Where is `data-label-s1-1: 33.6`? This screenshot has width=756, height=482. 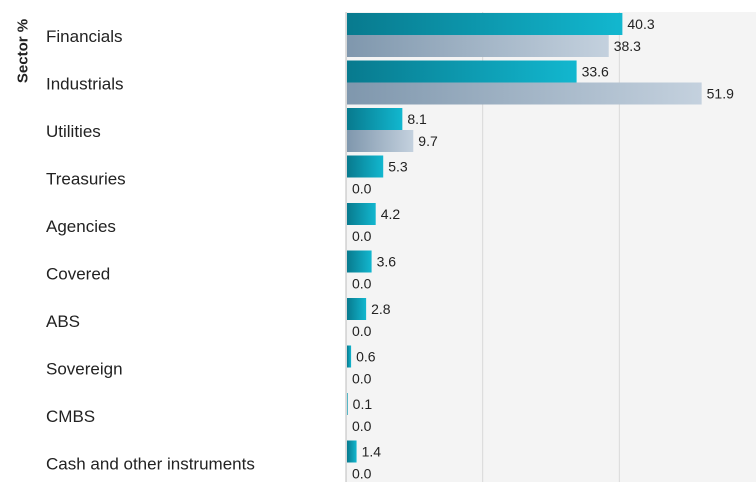 data-label-s1-1: 33.6 is located at coordinates (595, 72).